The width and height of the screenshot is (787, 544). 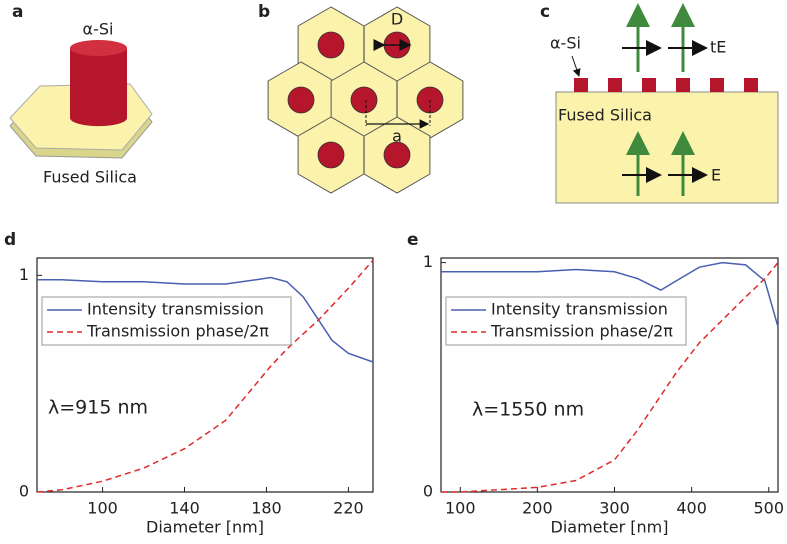 What do you see at coordinates (691, 508) in the screenshot?
I see `x-tick-label: 400` at bounding box center [691, 508].